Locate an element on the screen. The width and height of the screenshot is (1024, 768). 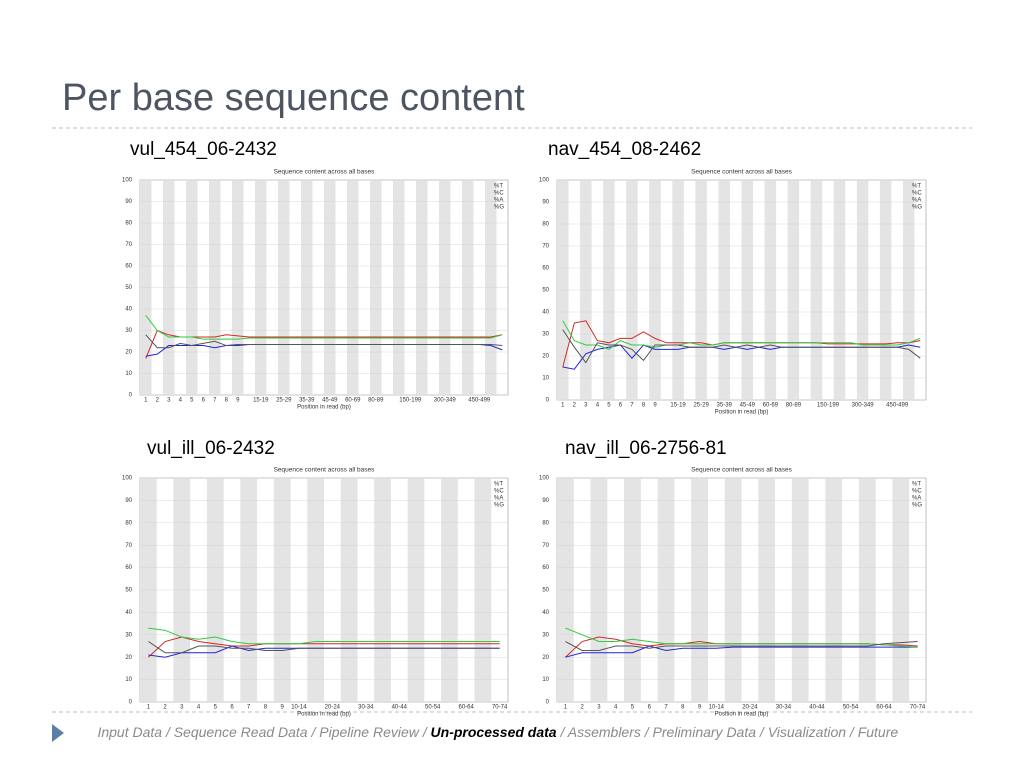
x-tick-label: 150-199 is located at coordinates (828, 406).